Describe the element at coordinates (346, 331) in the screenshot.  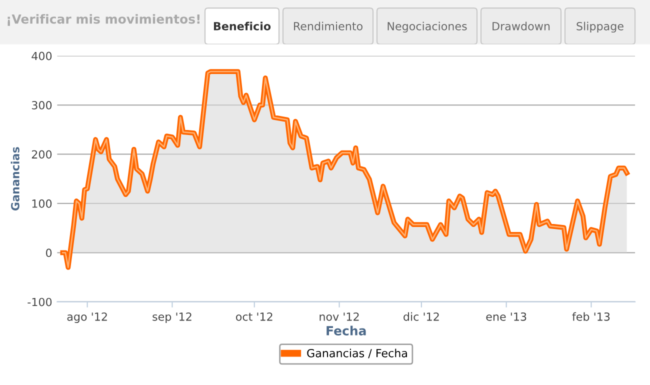
I see `x-axis-title: Fecha` at that location.